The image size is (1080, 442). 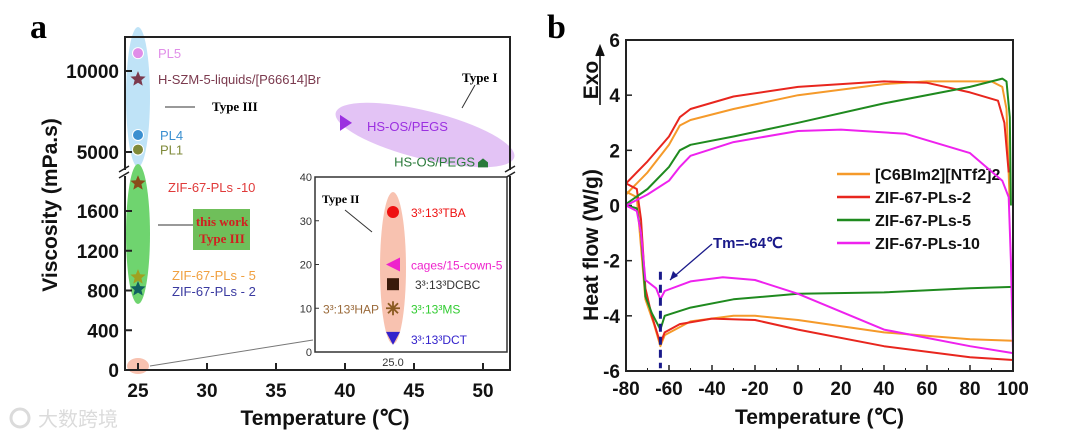 I want to click on circle-marker, so click(x=393, y=212).